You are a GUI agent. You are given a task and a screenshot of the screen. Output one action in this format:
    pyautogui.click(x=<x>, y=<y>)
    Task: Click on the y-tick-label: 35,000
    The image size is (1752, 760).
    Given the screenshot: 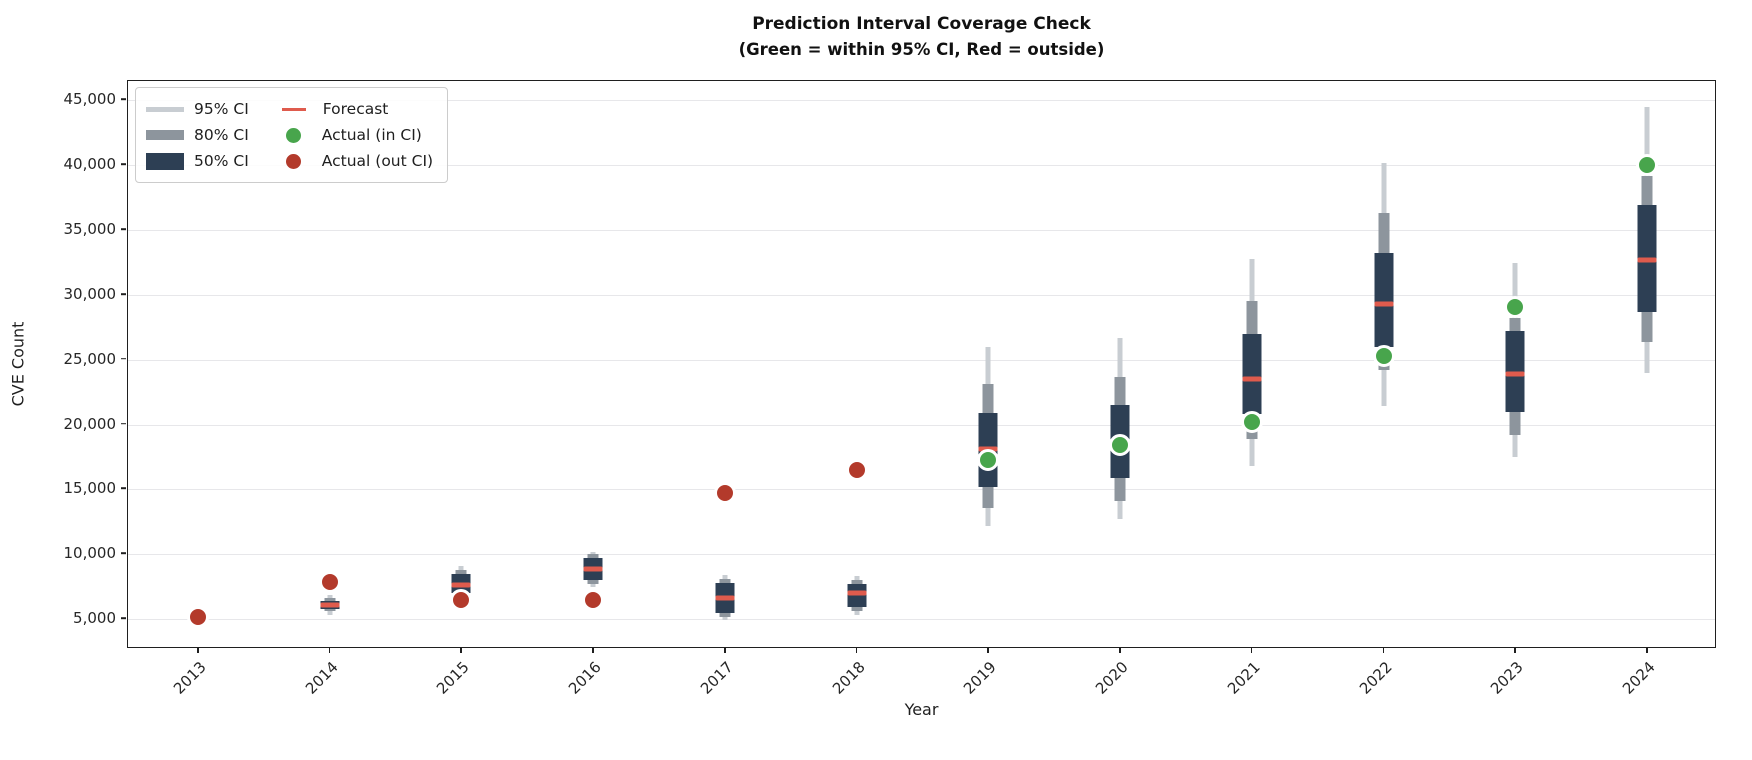 What is the action you would take?
    pyautogui.click(x=90, y=229)
    